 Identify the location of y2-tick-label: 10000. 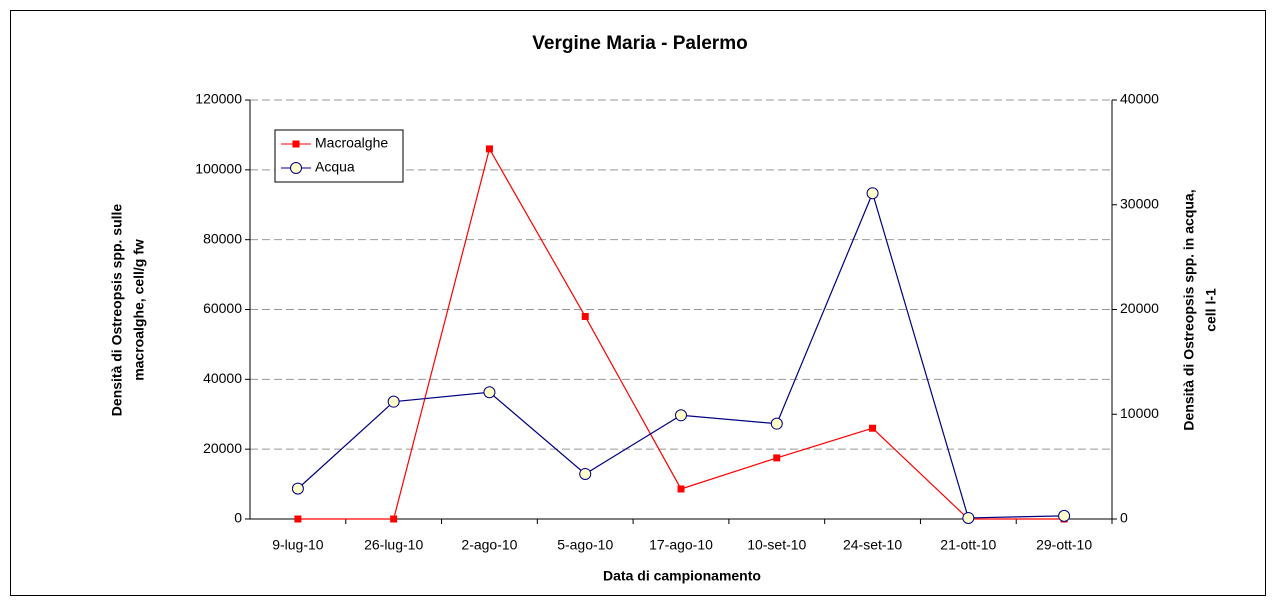
(1139, 413).